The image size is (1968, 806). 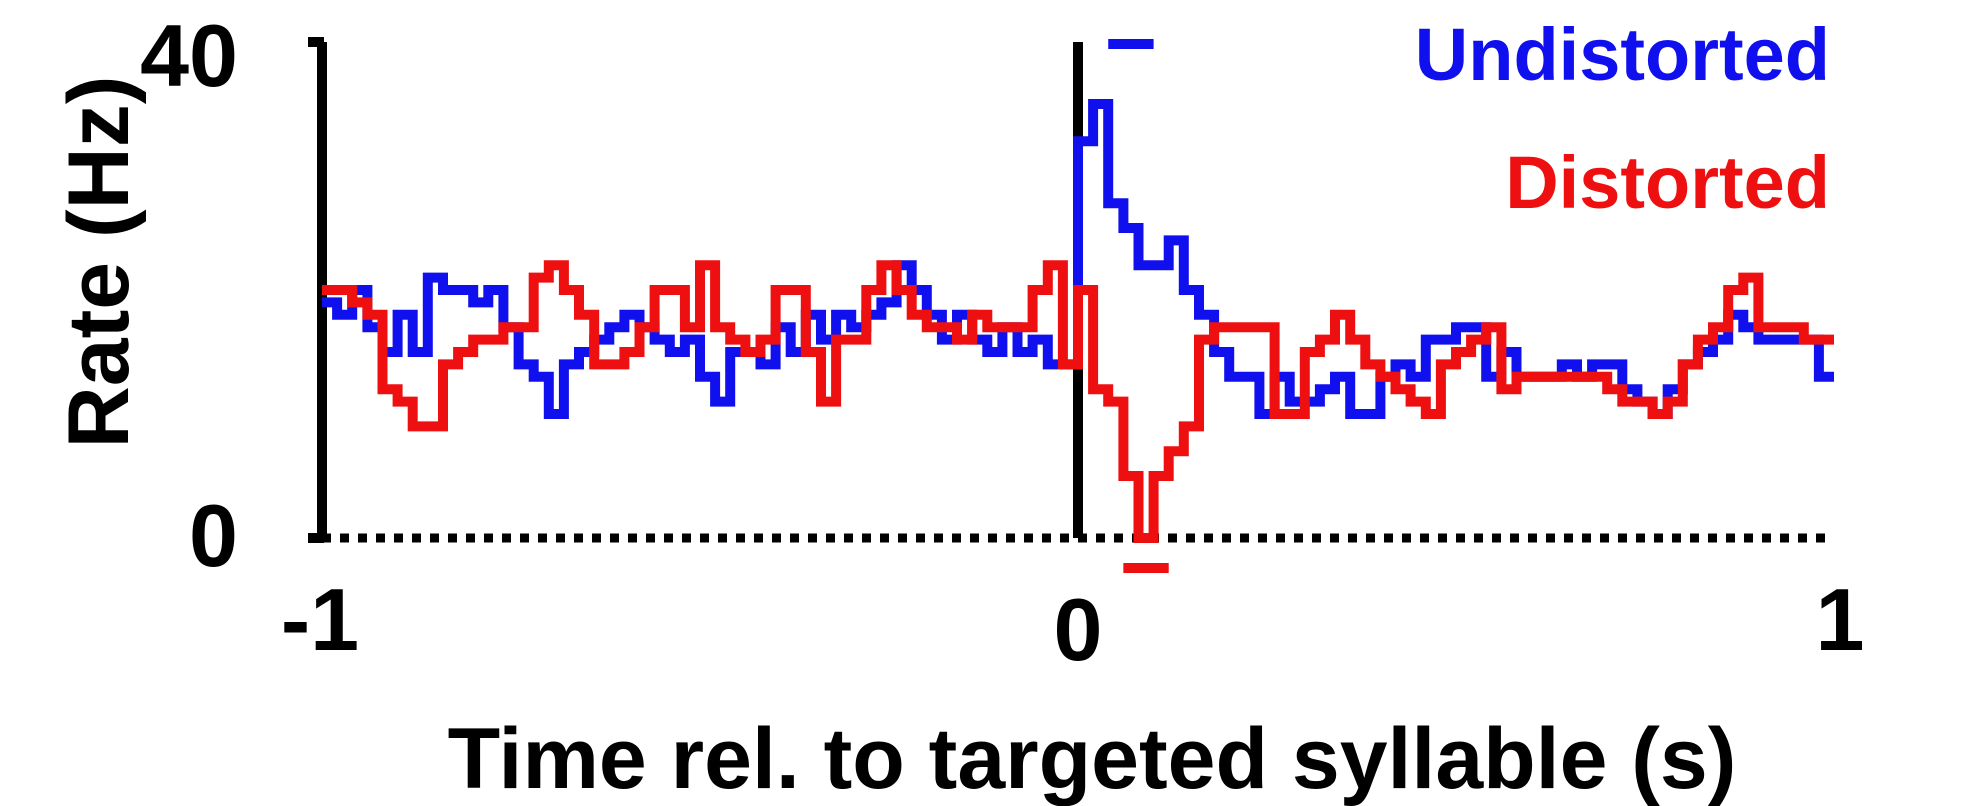 What do you see at coordinates (213, 535) in the screenshot?
I see `y-tick-label-0: 0` at bounding box center [213, 535].